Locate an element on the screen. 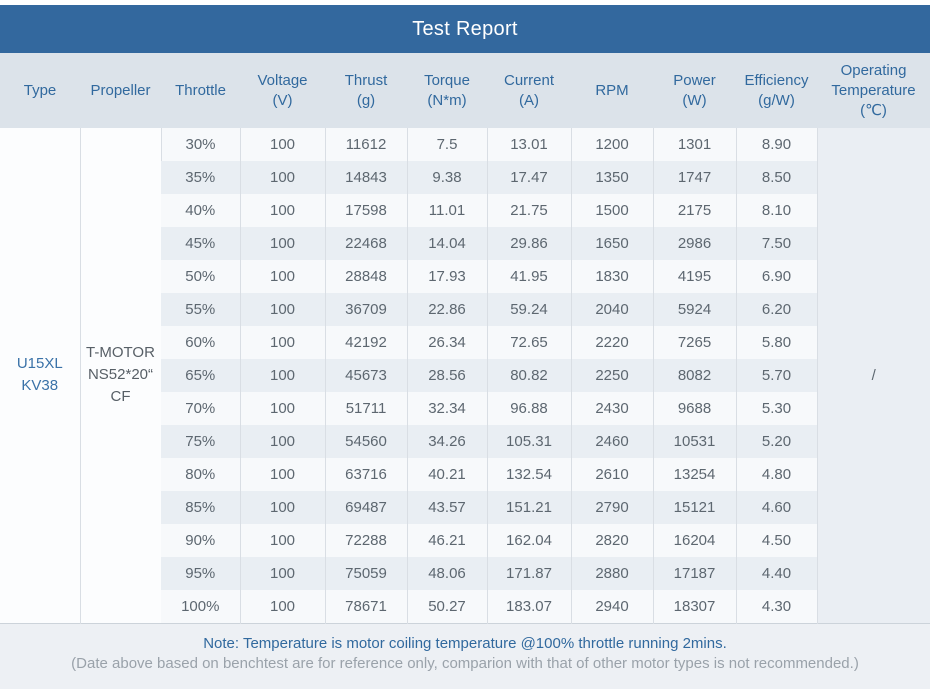 The width and height of the screenshot is (930, 689). cell-current: 80.82 is located at coordinates (528, 375).